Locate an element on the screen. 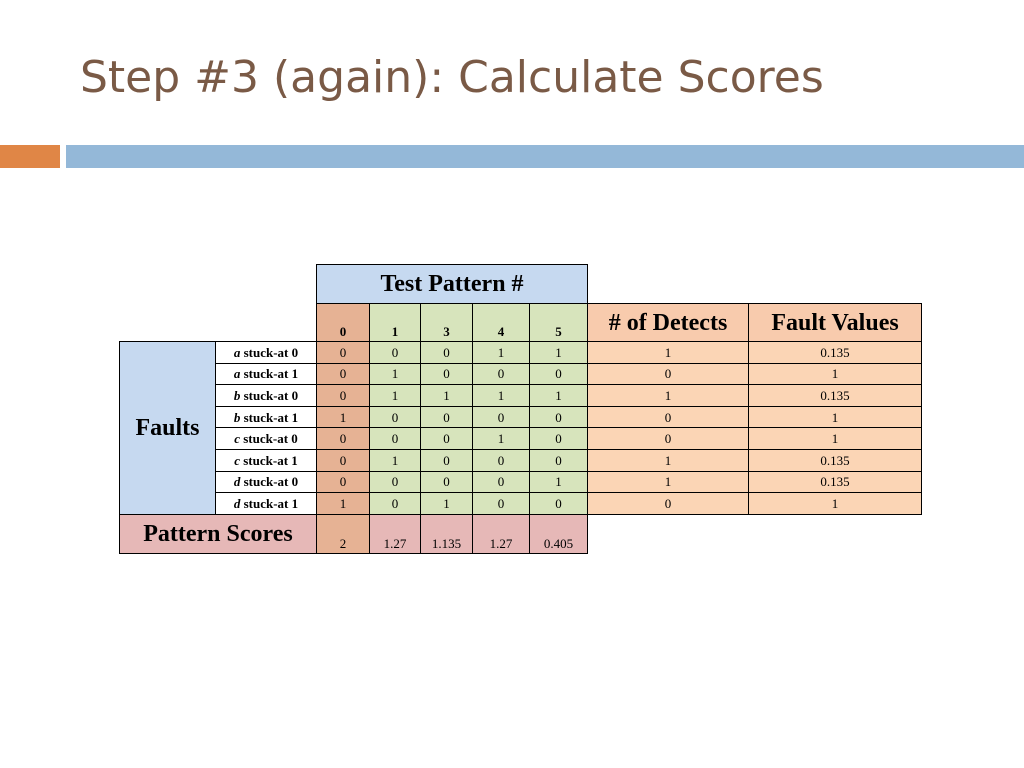 The height and width of the screenshot is (768, 1024). table-row: c stuck-at 1 0 1 0 0 0 1 0.135 is located at coordinates (521, 460).